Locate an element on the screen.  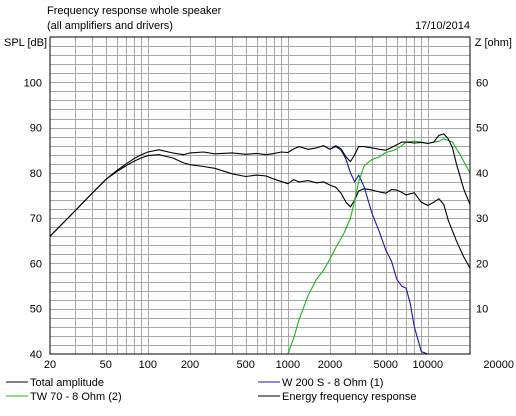
legend-item: Total amplitude is located at coordinates (55, 383).